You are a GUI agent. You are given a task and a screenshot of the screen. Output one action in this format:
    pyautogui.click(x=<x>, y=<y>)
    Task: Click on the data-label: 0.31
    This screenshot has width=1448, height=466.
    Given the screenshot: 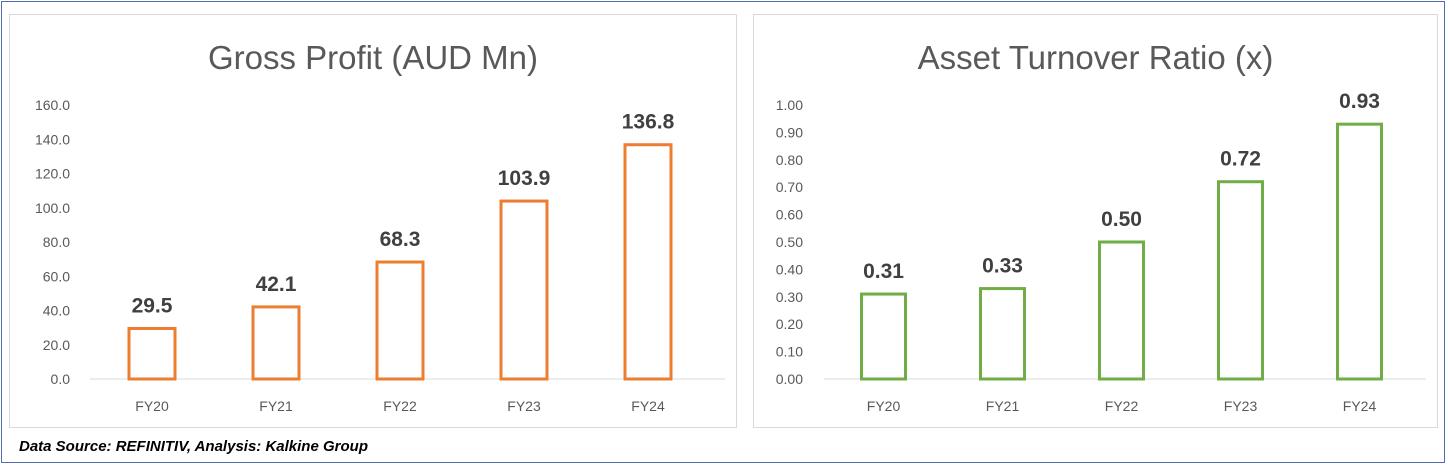 What is the action you would take?
    pyautogui.click(x=883, y=271)
    